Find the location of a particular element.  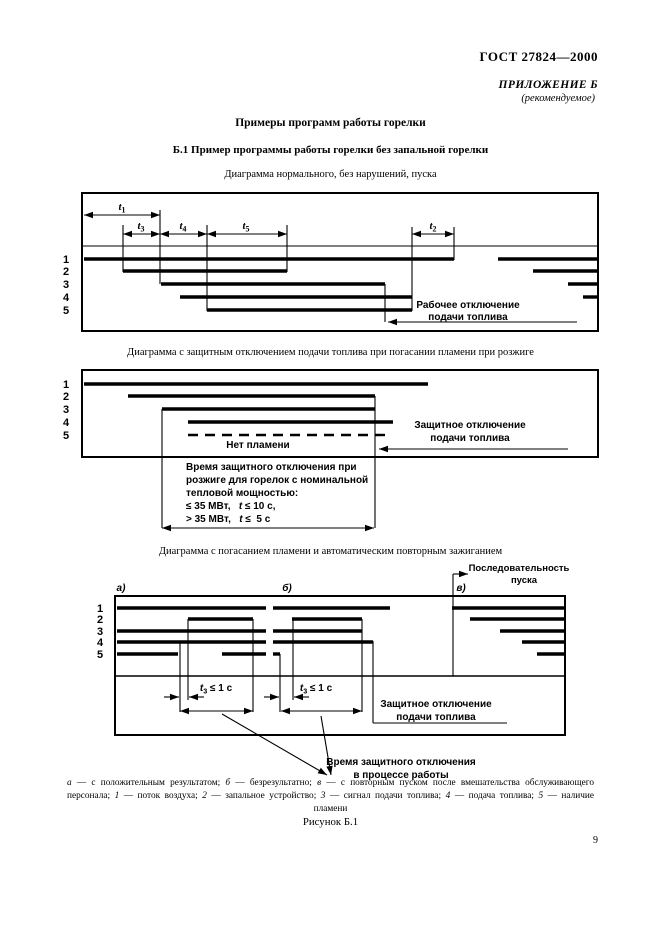

work-shutdown-label: Время защитного отключения is located at coordinates (401, 762).